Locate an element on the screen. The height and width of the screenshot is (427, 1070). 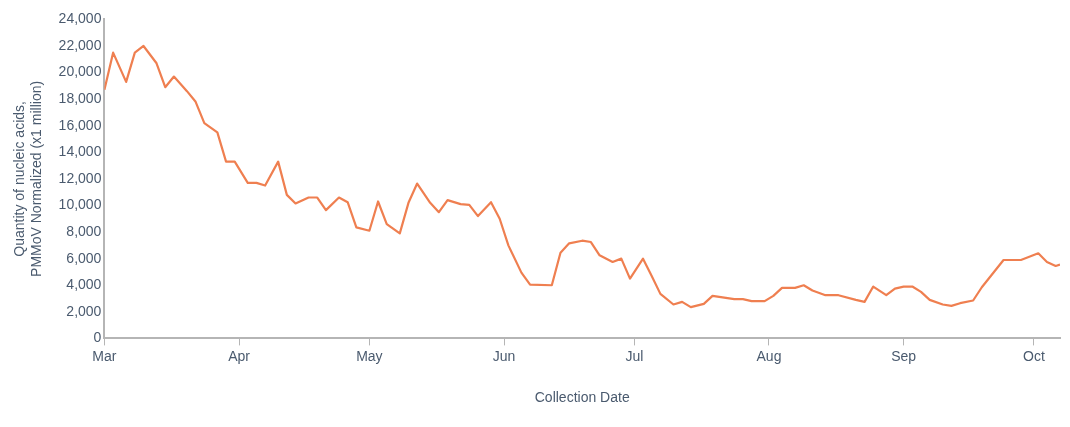
y-tick-label: 2,000 is located at coordinates (84, 310).